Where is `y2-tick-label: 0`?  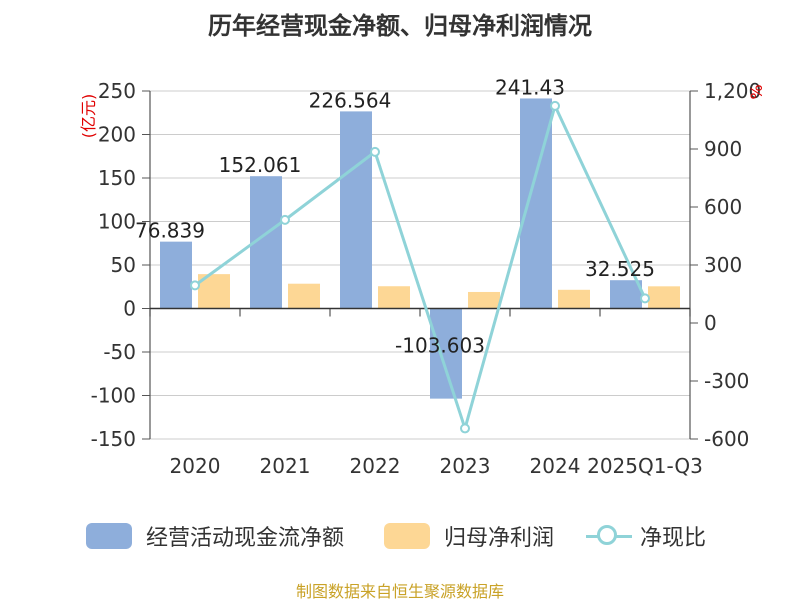
y2-tick-label: 0 is located at coordinates (710, 323).